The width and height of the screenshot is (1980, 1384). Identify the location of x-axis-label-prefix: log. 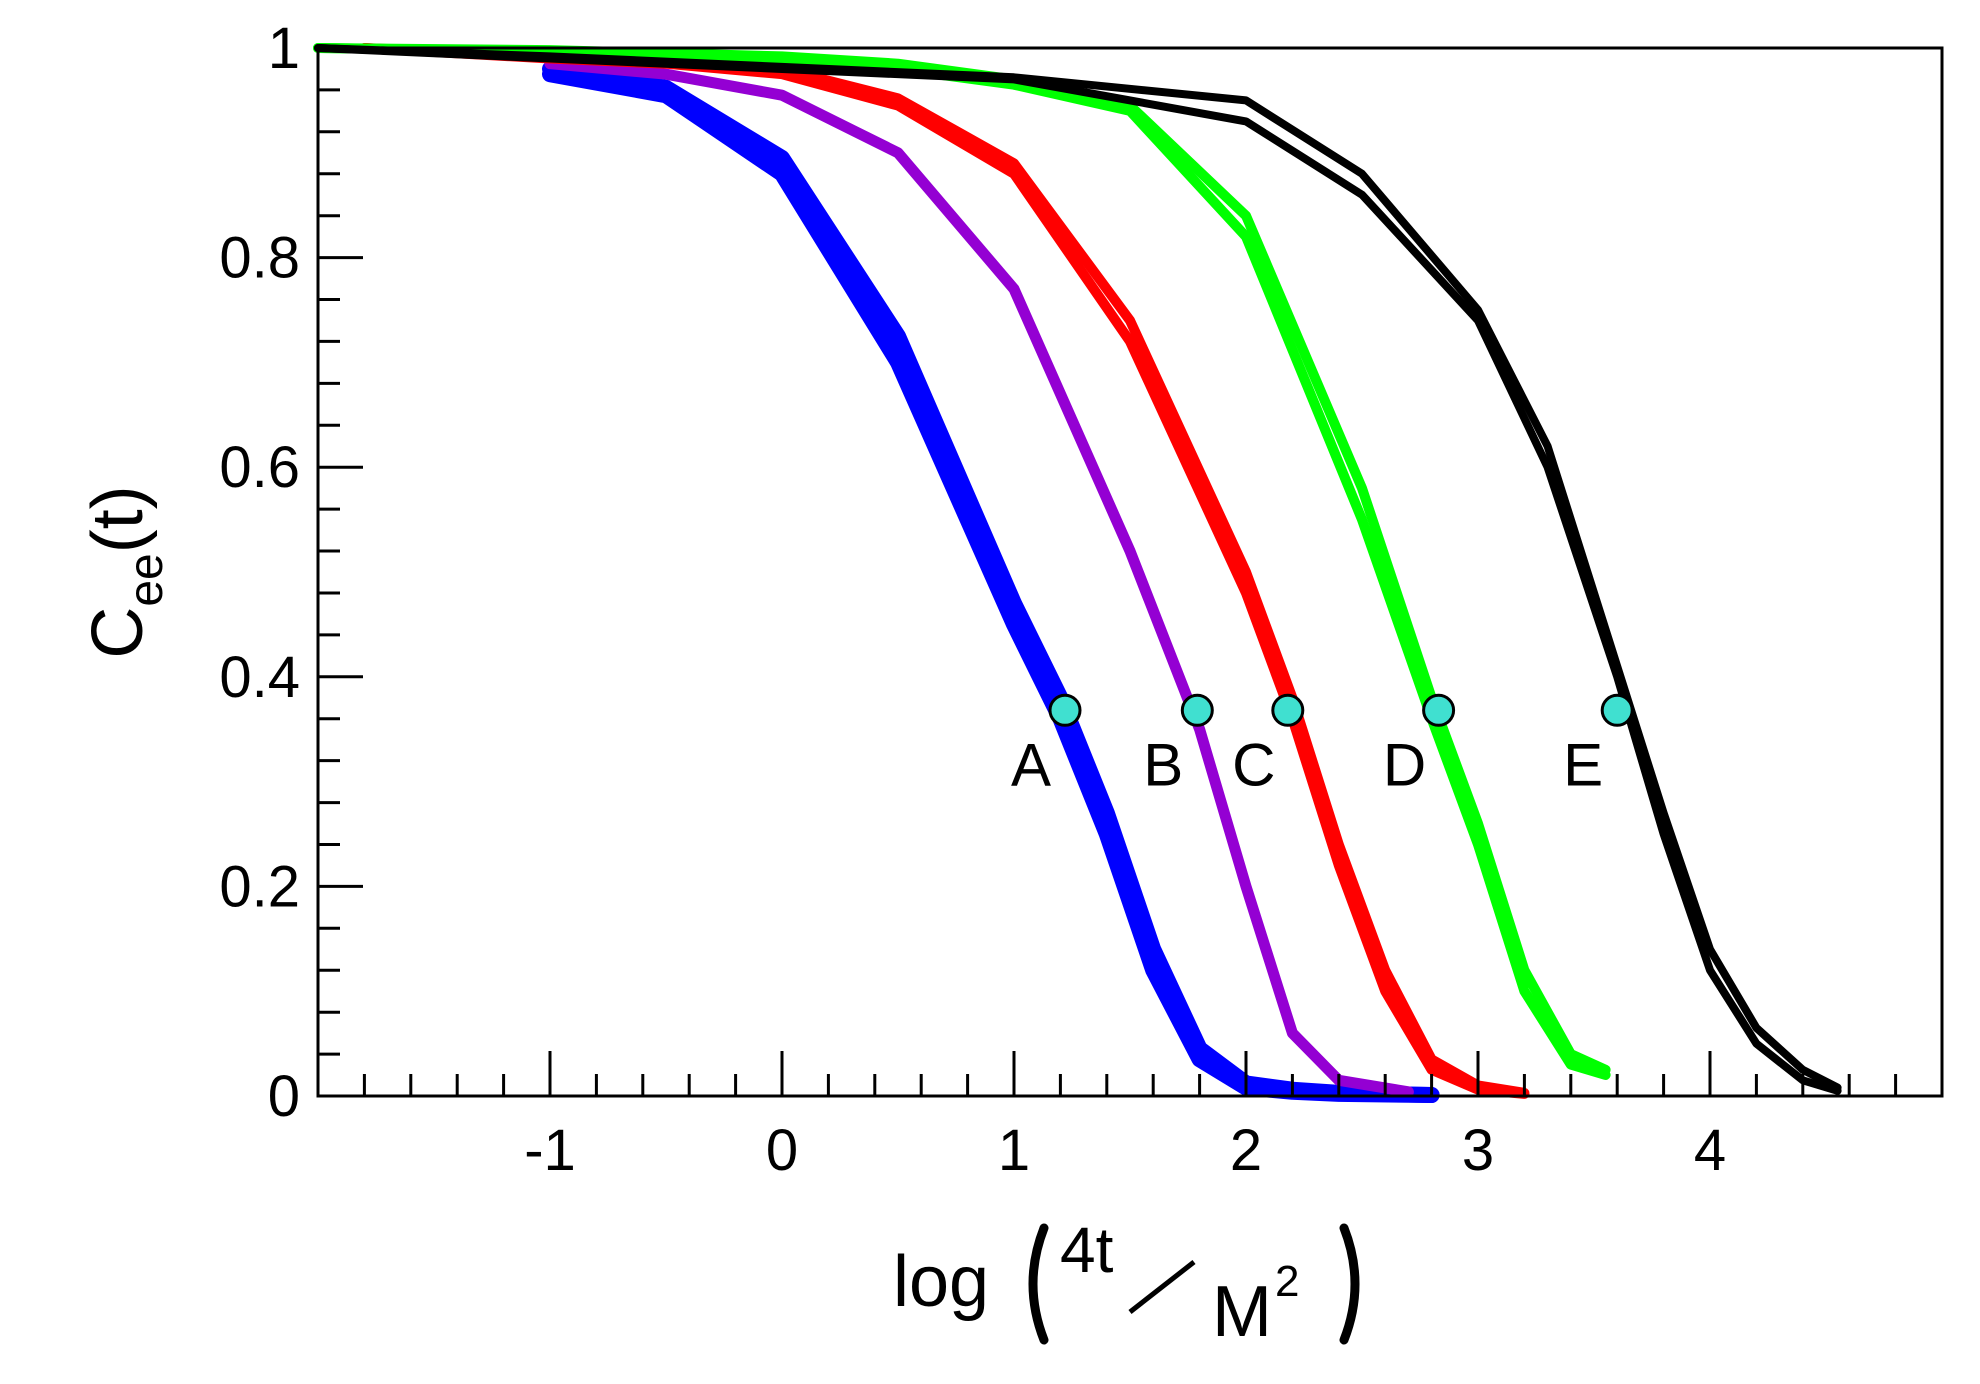
(941, 1282).